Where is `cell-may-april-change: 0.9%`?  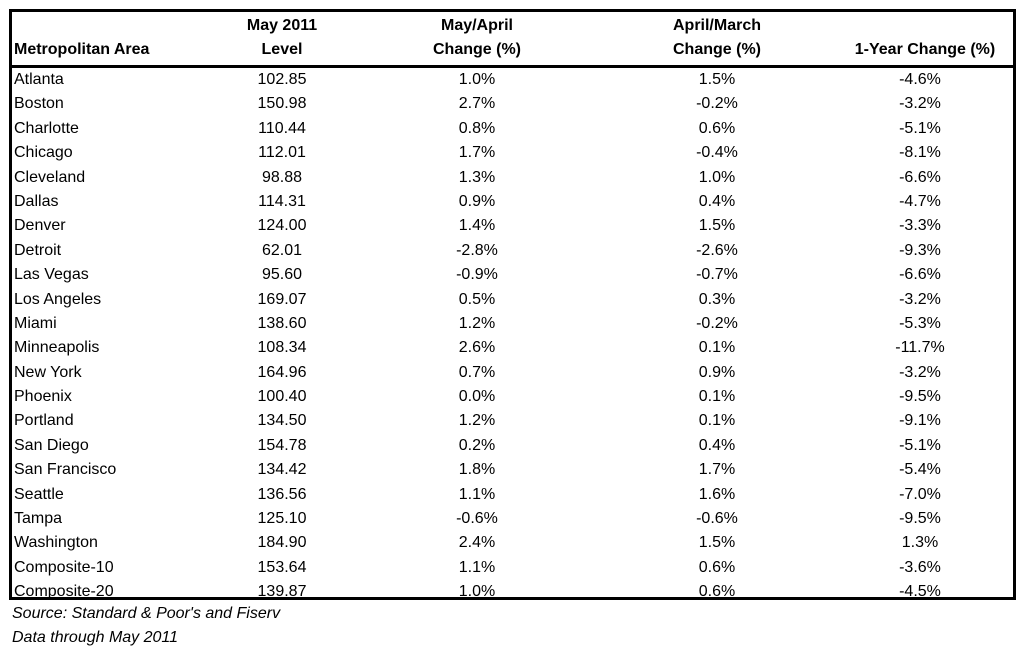 cell-may-april-change: 0.9% is located at coordinates (477, 201).